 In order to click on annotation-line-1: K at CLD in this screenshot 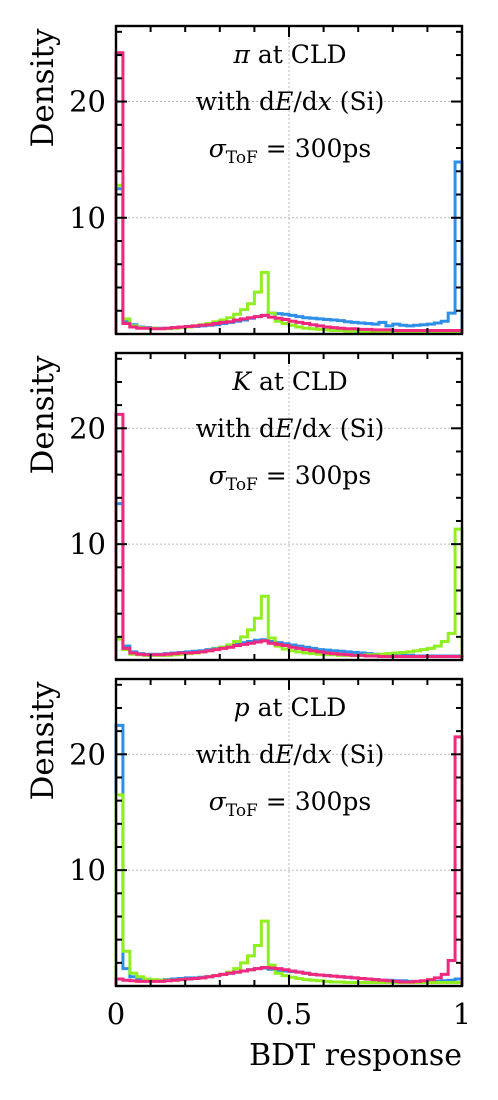, I will do `click(289, 381)`.